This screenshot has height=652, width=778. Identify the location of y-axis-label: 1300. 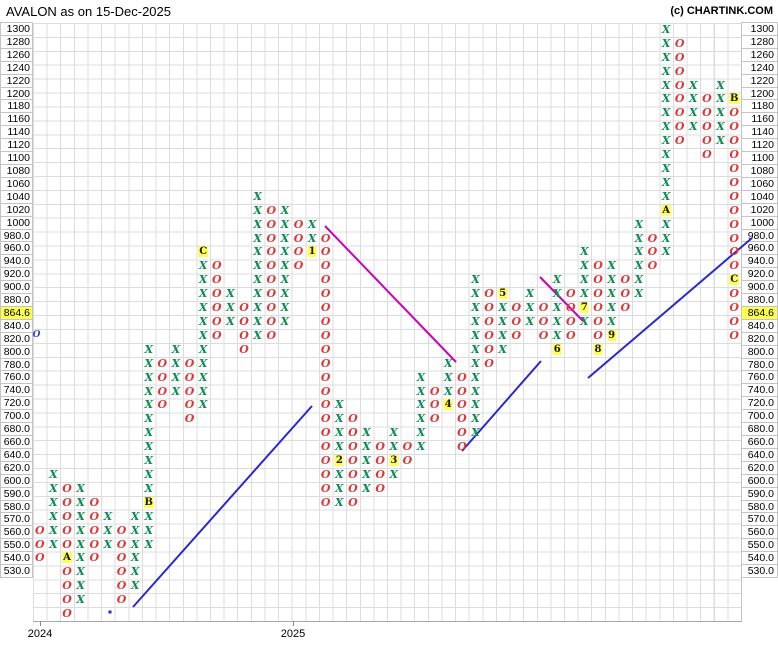
(16, 29).